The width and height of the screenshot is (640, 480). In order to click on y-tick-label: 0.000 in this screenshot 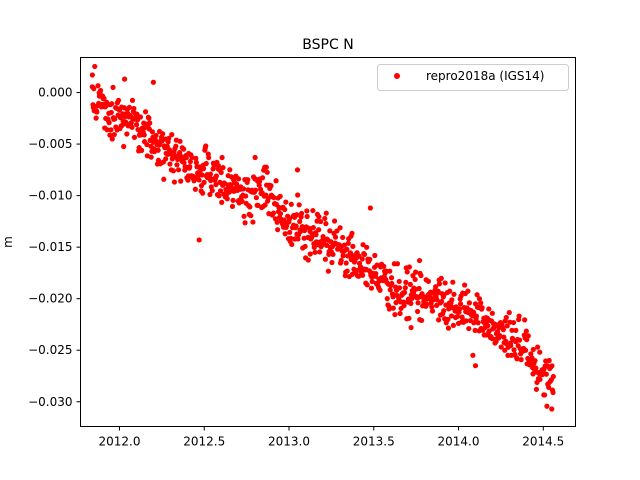, I will do `click(55, 93)`.